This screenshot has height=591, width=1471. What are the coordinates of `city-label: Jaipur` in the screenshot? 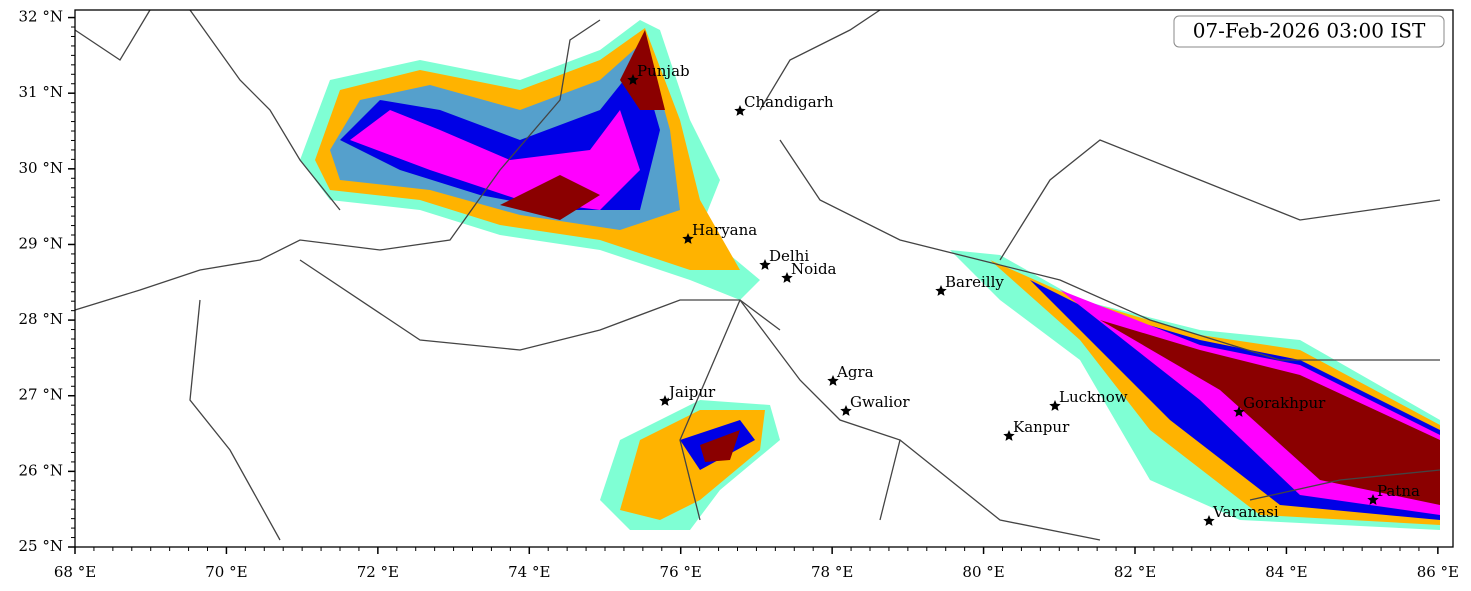 It's located at (691, 392).